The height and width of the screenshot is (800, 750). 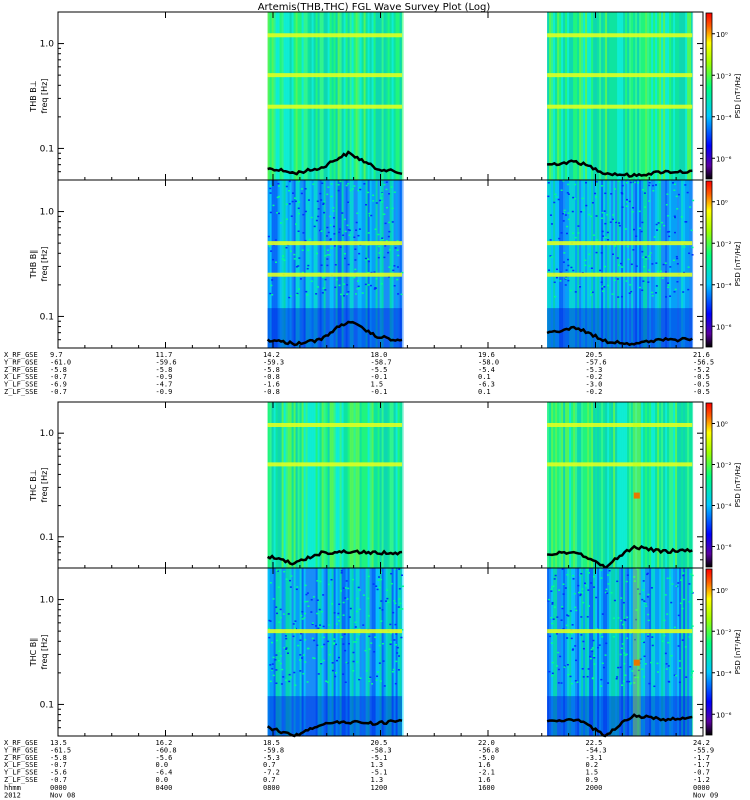 I want to click on ephemeris-value: -56.8, so click(x=488, y=750).